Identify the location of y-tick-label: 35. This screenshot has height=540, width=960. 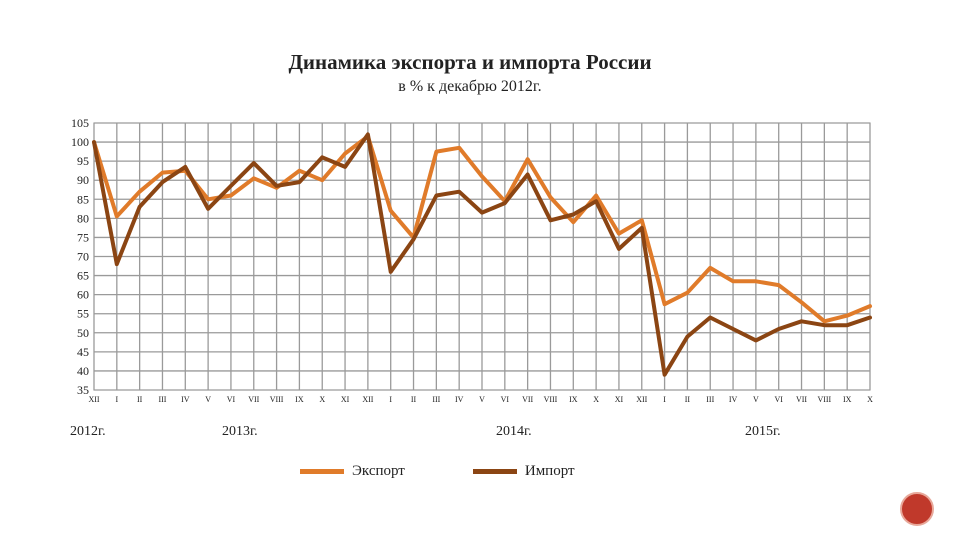
(83, 390).